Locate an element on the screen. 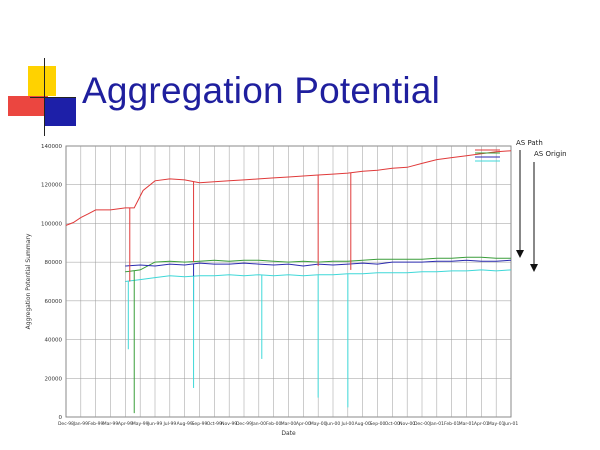  x-tick-label: Dec-99 is located at coordinates (244, 424).